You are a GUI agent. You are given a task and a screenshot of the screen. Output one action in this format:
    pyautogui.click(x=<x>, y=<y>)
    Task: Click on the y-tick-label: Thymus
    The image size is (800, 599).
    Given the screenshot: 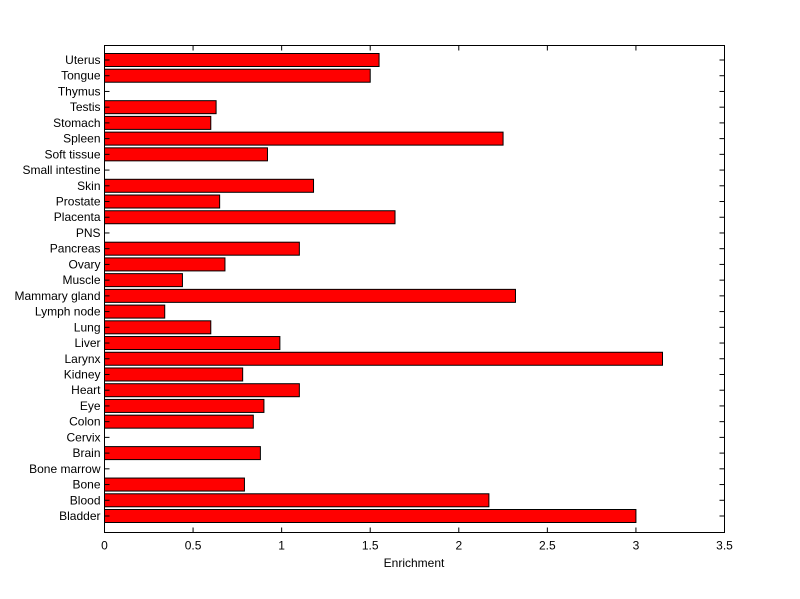 What is the action you would take?
    pyautogui.click(x=79, y=91)
    